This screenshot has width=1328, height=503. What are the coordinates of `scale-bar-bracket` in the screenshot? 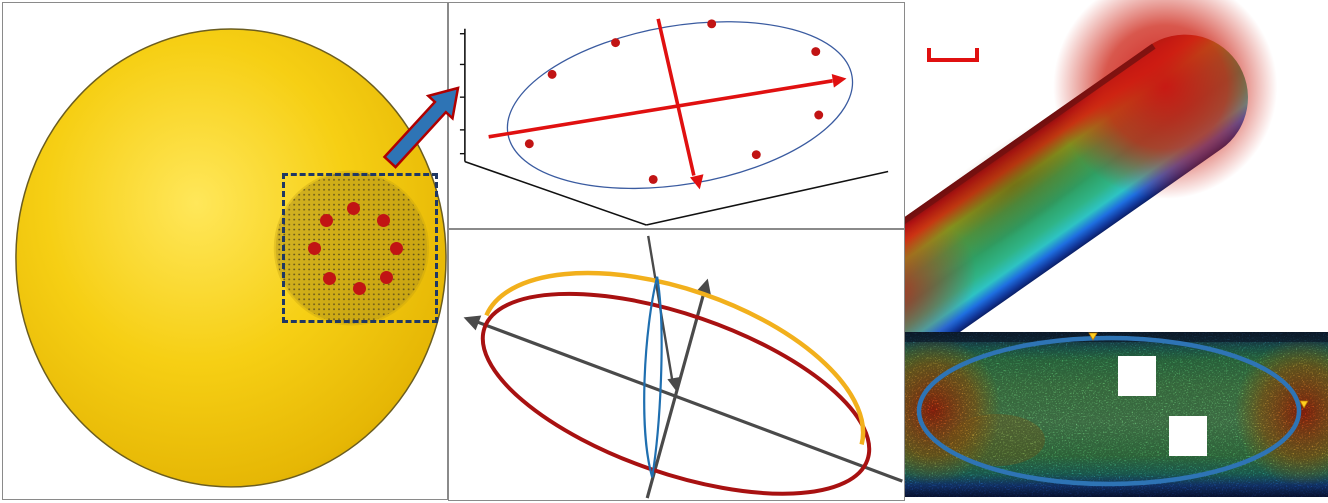 It's located at (953, 55).